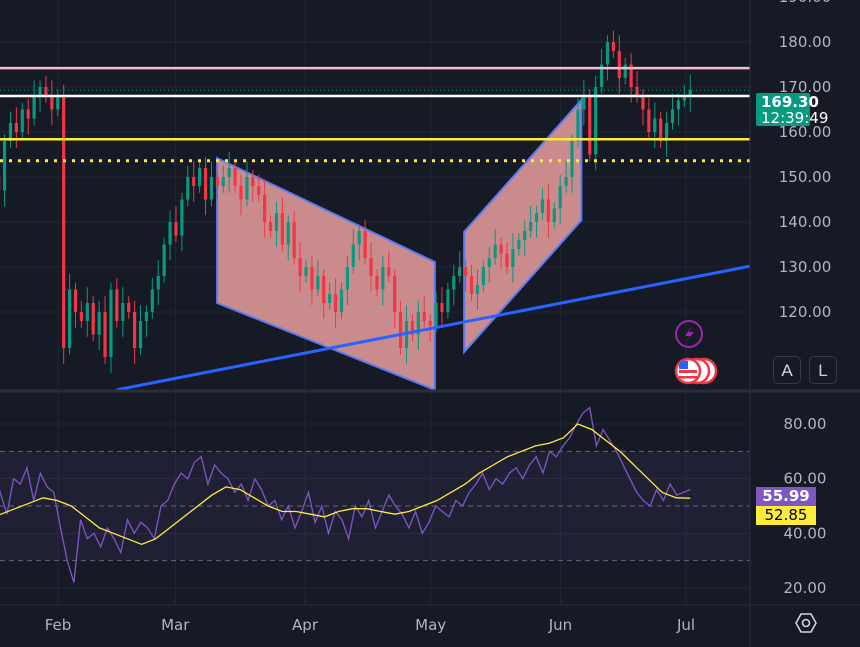 This screenshot has height=647, width=860. Describe the element at coordinates (430, 625) in the screenshot. I see `time-tick-label: May` at that location.